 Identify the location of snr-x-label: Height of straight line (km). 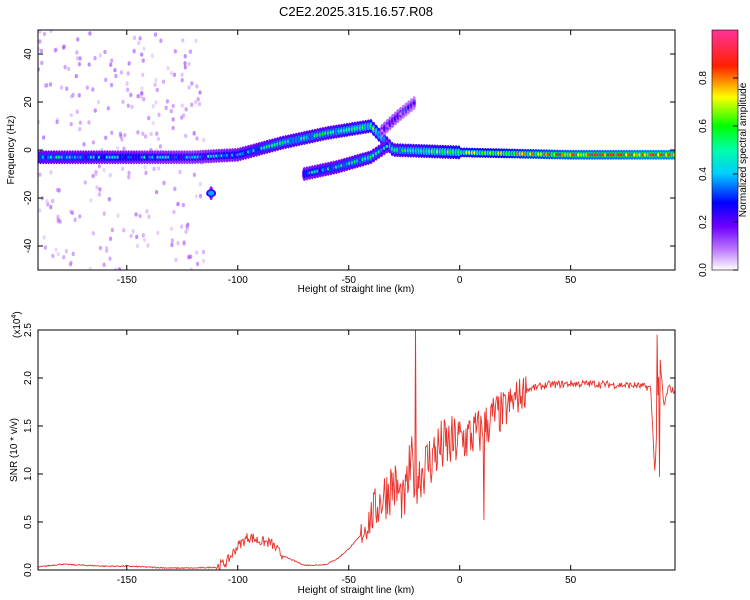
(356, 590).